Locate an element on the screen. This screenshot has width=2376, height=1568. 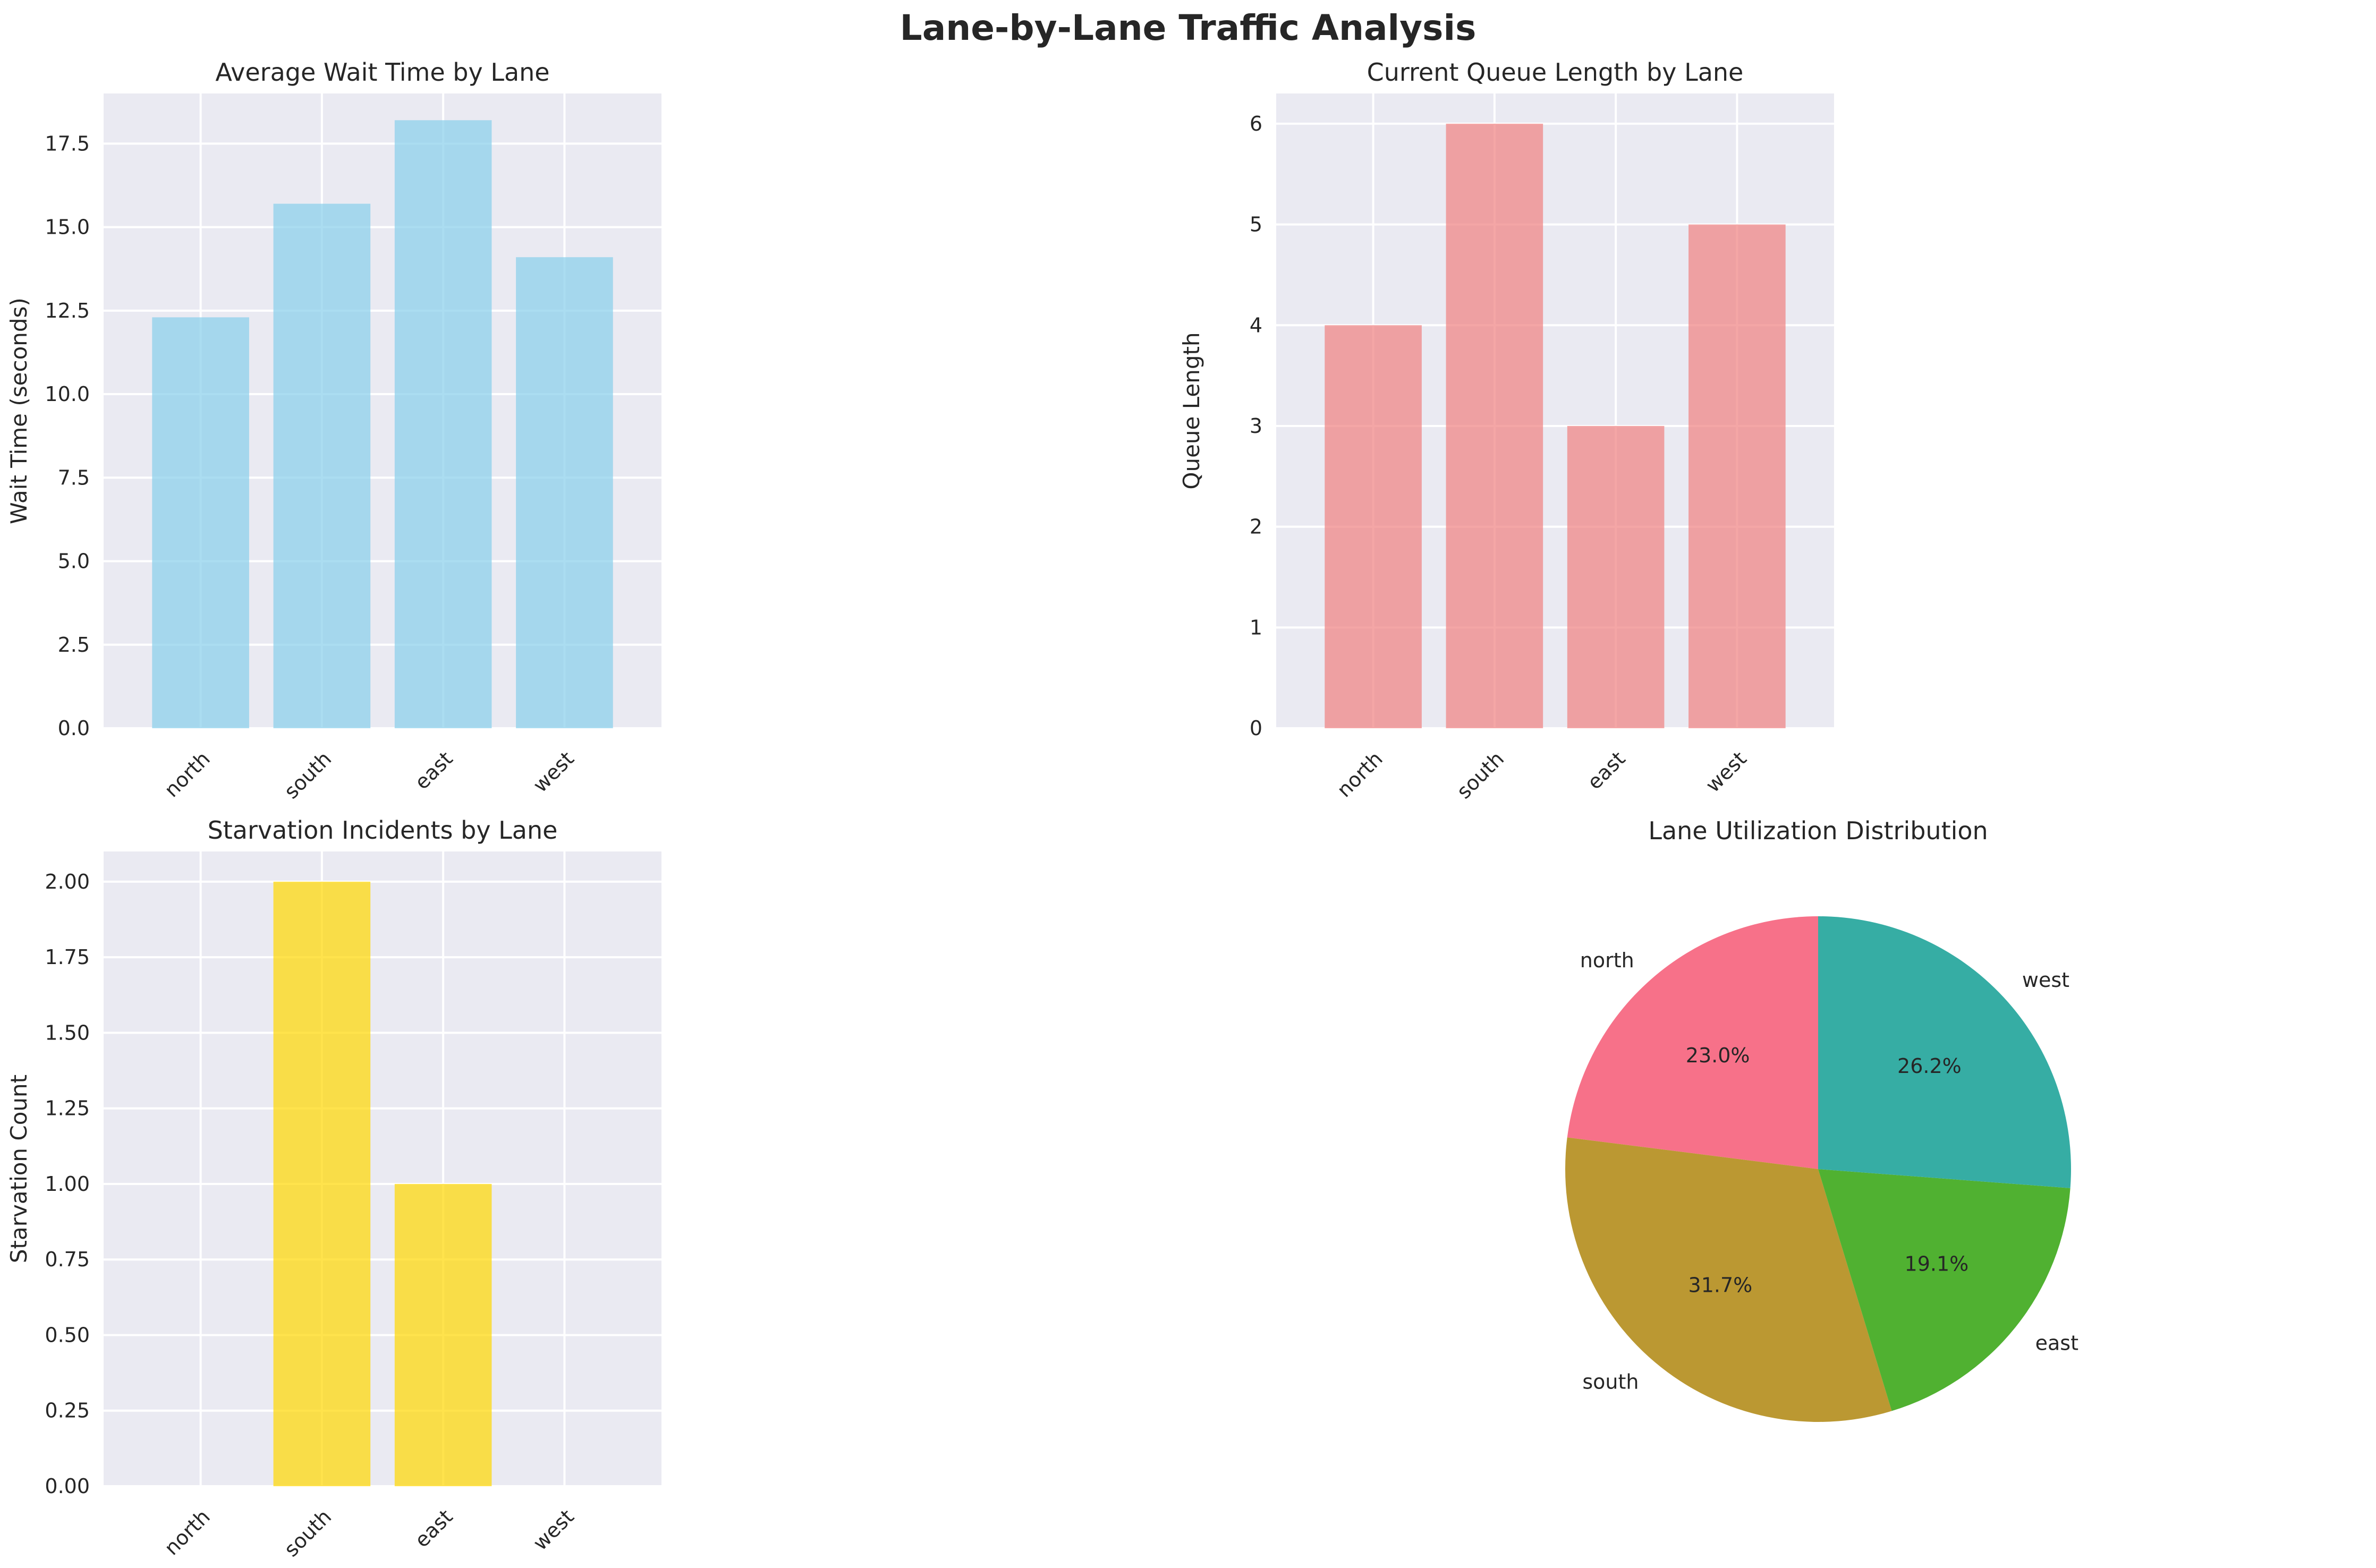
pie-pct-label-north: 23.0% is located at coordinates (1718, 1055).